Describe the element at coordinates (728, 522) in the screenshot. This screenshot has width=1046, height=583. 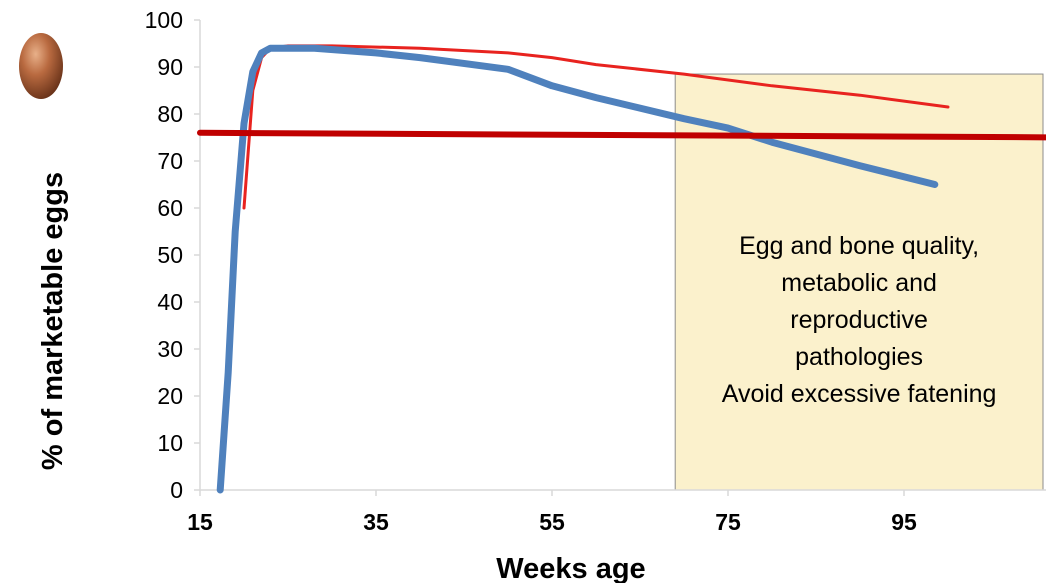
I see `x-tick-label: 75` at that location.